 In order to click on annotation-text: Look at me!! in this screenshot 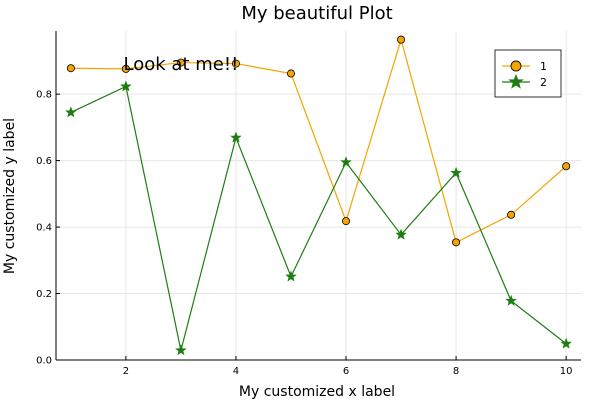, I will do `click(181, 64)`.